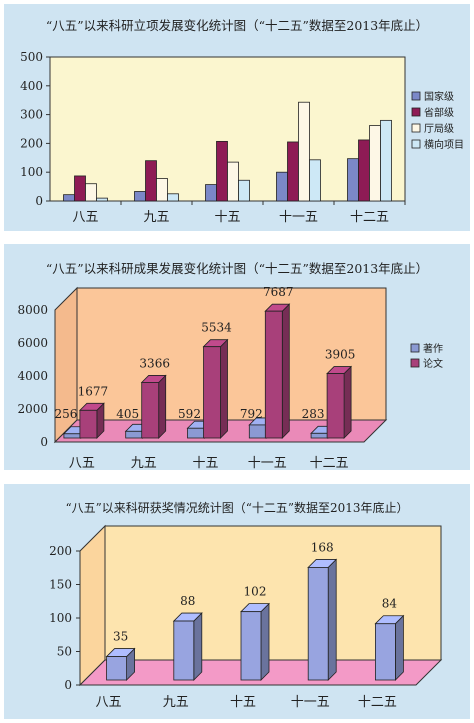 The height and width of the screenshot is (723, 474). What do you see at coordinates (390, 604) in the screenshot?
I see `data-label: 84` at bounding box center [390, 604].